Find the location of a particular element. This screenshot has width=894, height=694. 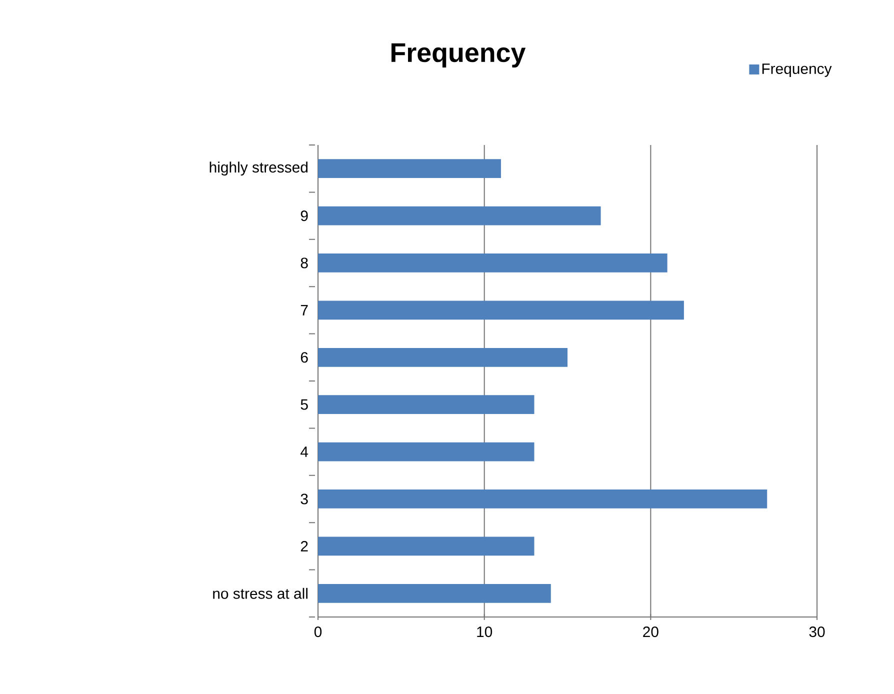

y-tick-label: 6 is located at coordinates (304, 357).